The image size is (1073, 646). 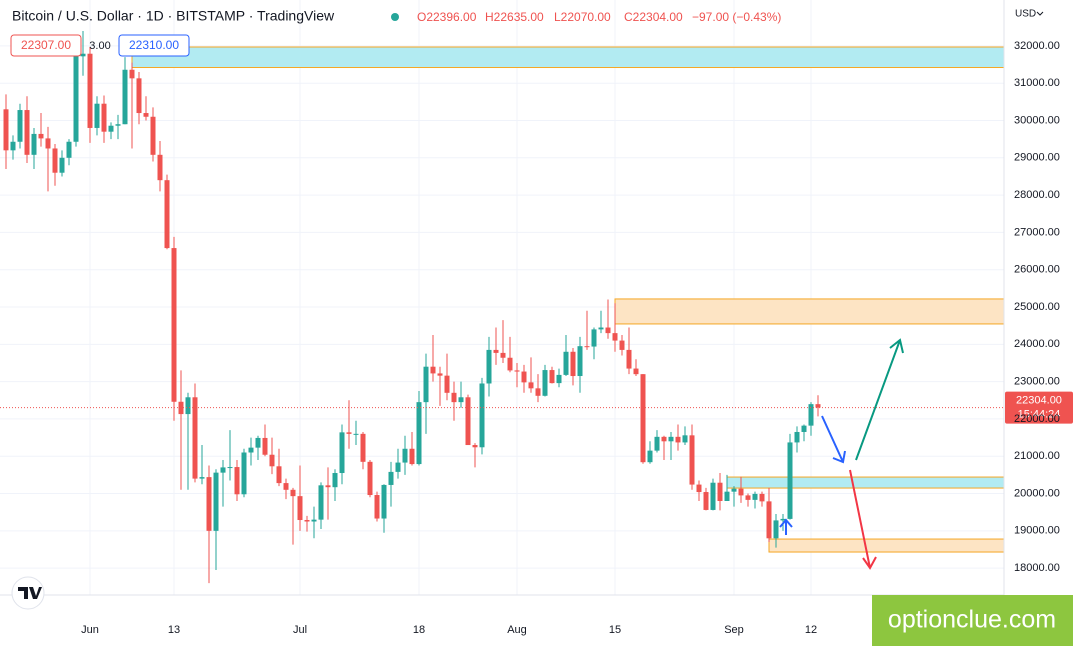 I want to click on x-tick-label: Jul, so click(x=300, y=630).